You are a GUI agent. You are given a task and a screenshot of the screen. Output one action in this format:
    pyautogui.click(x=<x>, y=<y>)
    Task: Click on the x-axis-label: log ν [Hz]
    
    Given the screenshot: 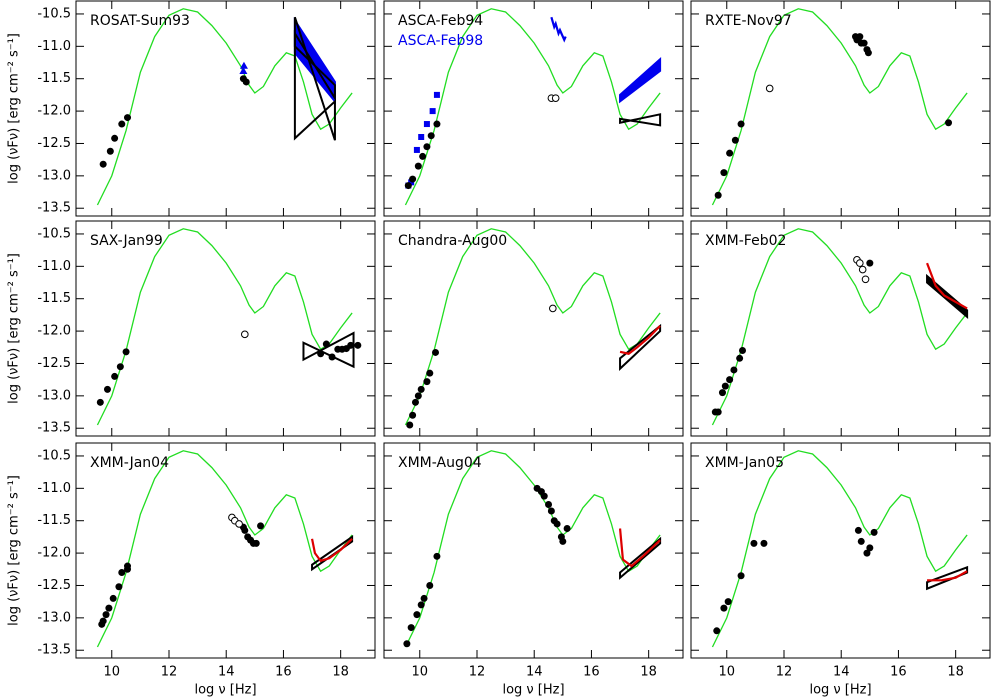 What is the action you would take?
    pyautogui.click(x=533, y=690)
    